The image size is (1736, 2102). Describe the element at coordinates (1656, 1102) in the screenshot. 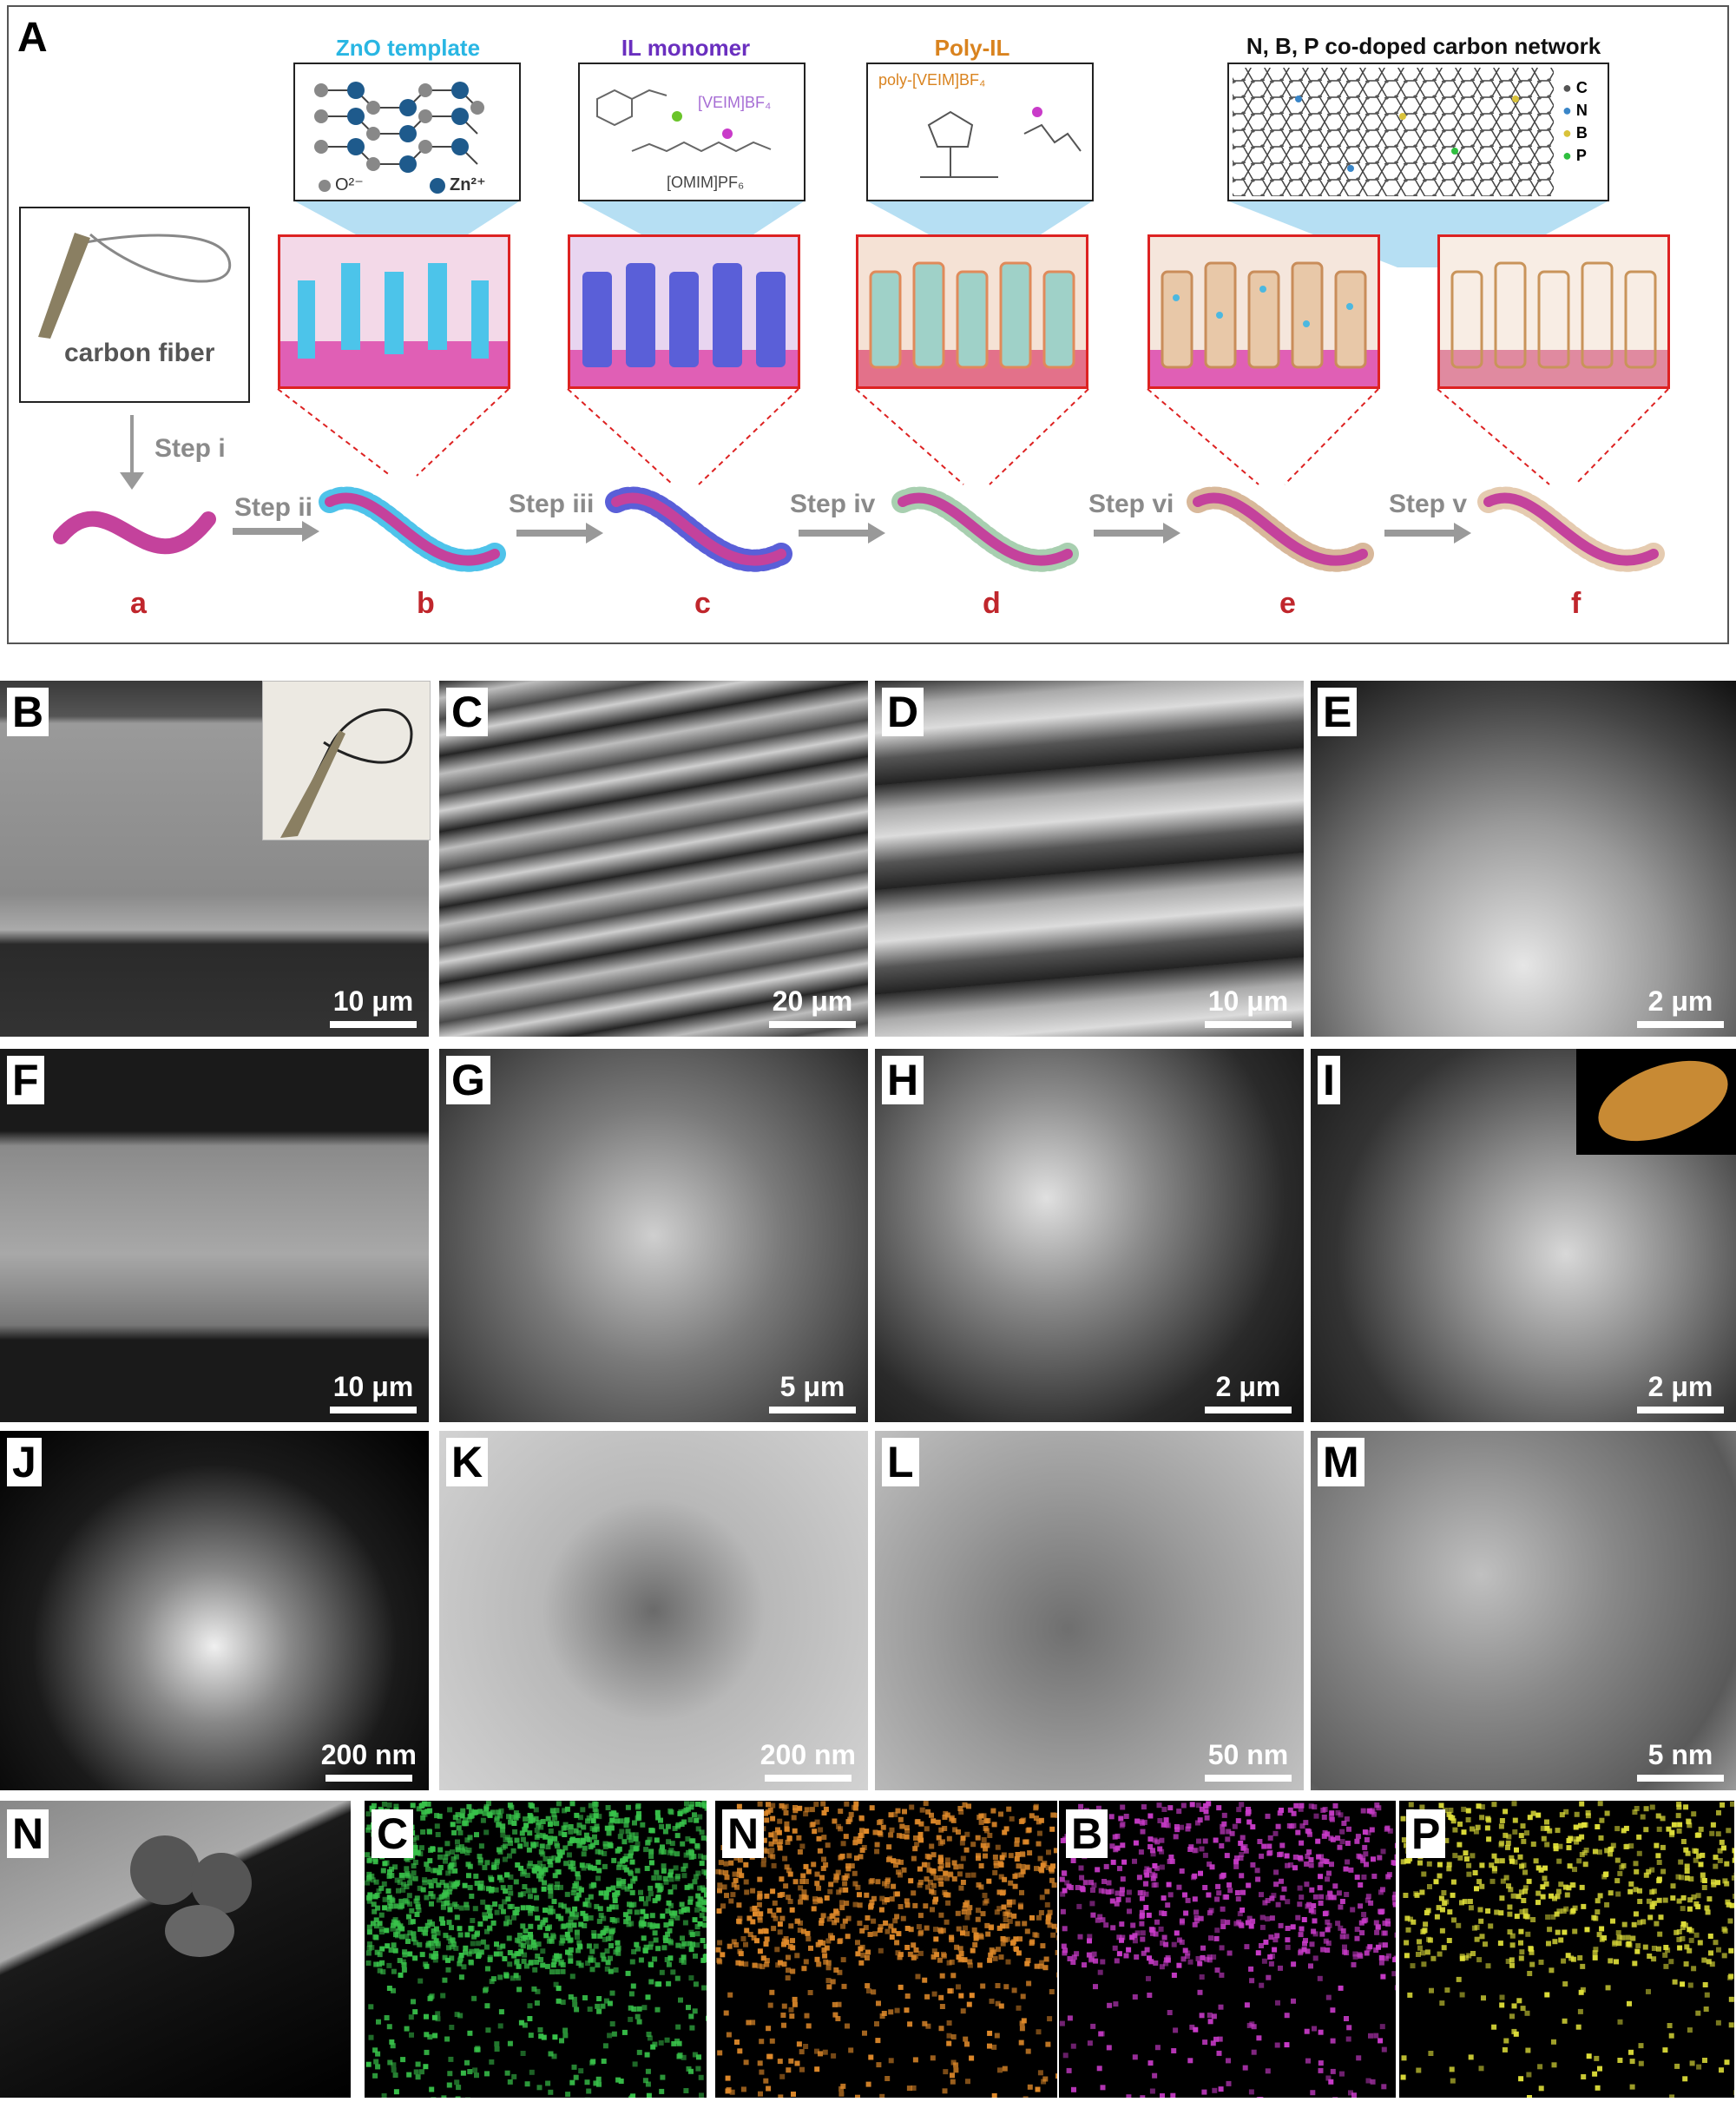

I see `gold-fiber-photo-inset` at that location.